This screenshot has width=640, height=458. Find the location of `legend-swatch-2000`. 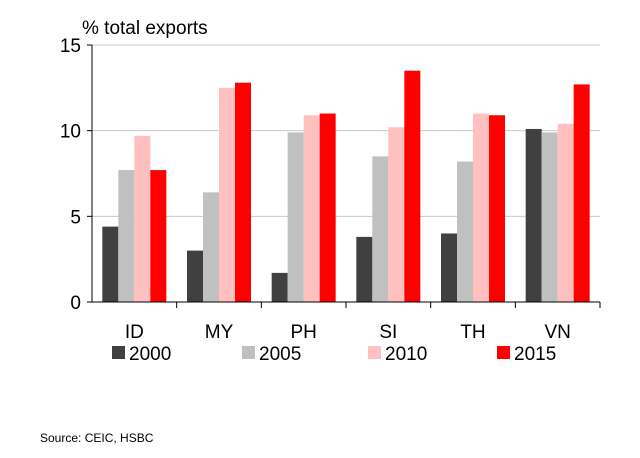

legend-swatch-2000 is located at coordinates (118, 352).